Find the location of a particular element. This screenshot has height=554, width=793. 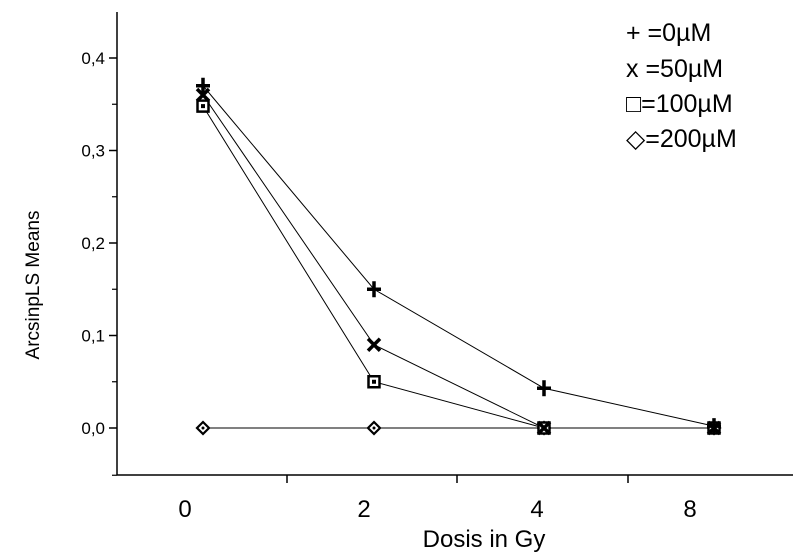

y-tick-label: 0,1 is located at coordinates (93, 336).